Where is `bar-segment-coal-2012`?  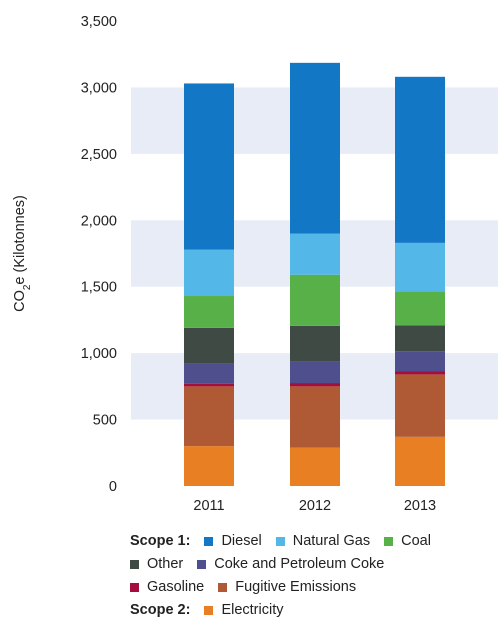 bar-segment-coal-2012 is located at coordinates (315, 300).